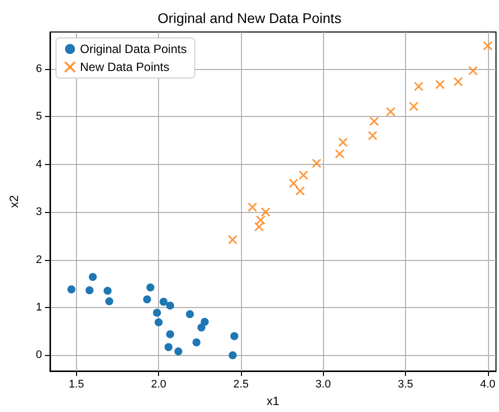  I want to click on x-axis-title: x1, so click(273, 401).